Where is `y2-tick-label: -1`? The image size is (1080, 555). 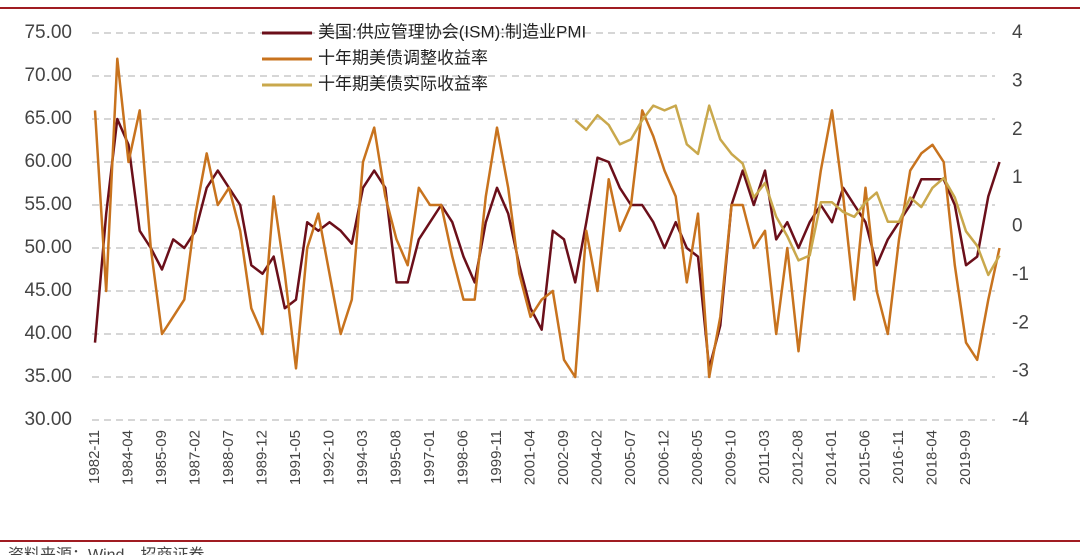
y2-tick-label: -1 is located at coordinates (1020, 274).